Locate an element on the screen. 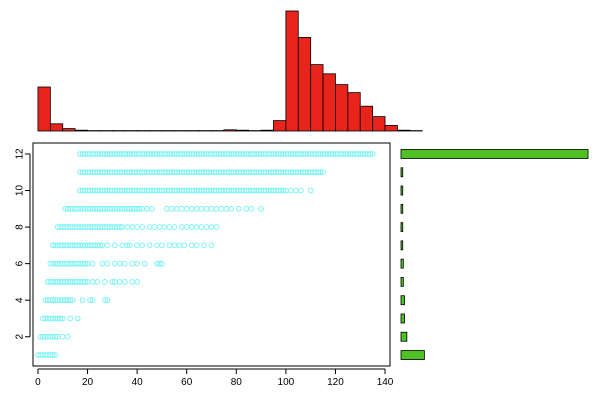 Image resolution: width=600 pixels, height=400 pixels. x-tick-label: 40 is located at coordinates (138, 382).